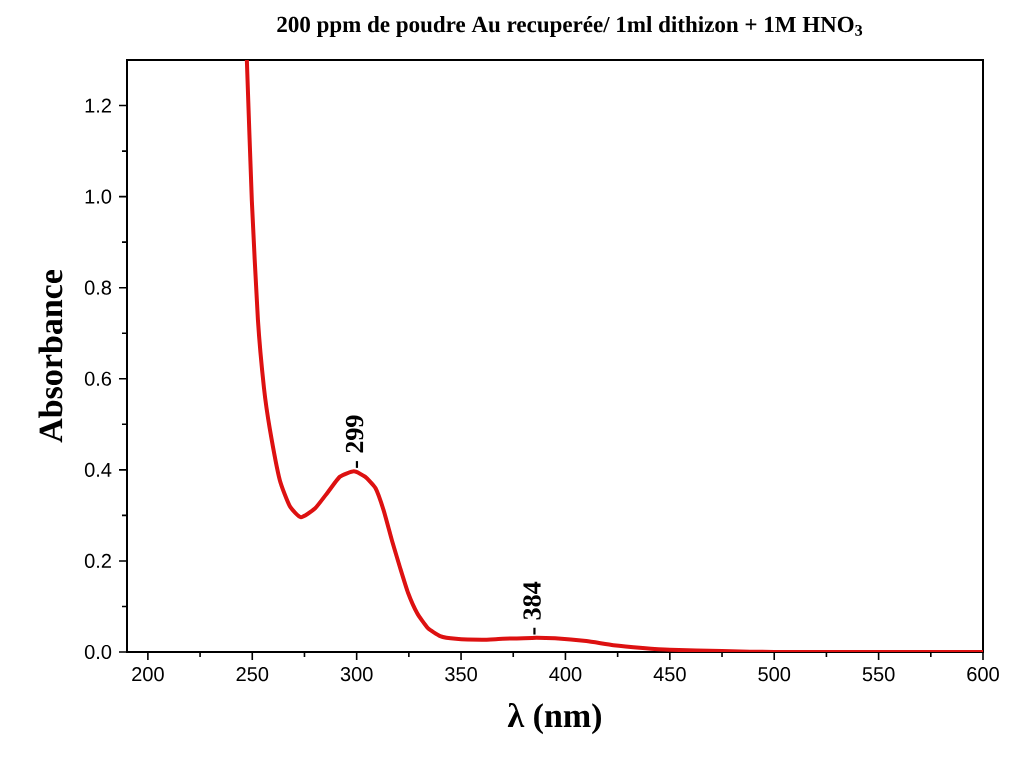 This screenshot has width=1012, height=778. What do you see at coordinates (97, 560) in the screenshot?
I see `y-tick-label: 0.2` at bounding box center [97, 560].